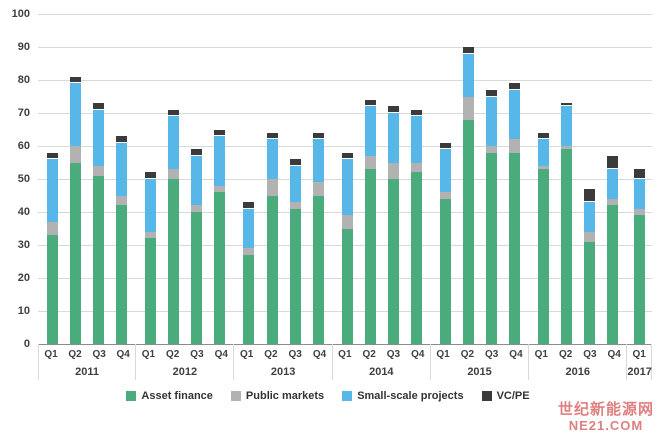 The height and width of the screenshot is (435, 658). I want to click on watermark: 世纪新能源网 NE21.COM, so click(606, 417).